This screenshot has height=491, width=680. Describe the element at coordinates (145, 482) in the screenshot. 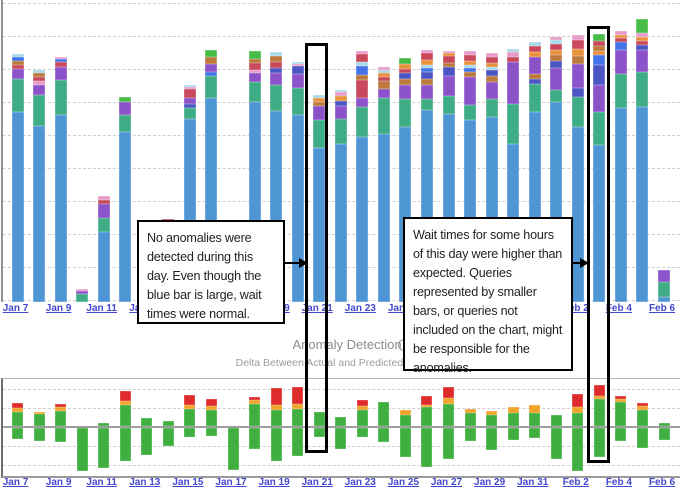

I see `x-axis-label-Jan-13: Jan 13` at that location.